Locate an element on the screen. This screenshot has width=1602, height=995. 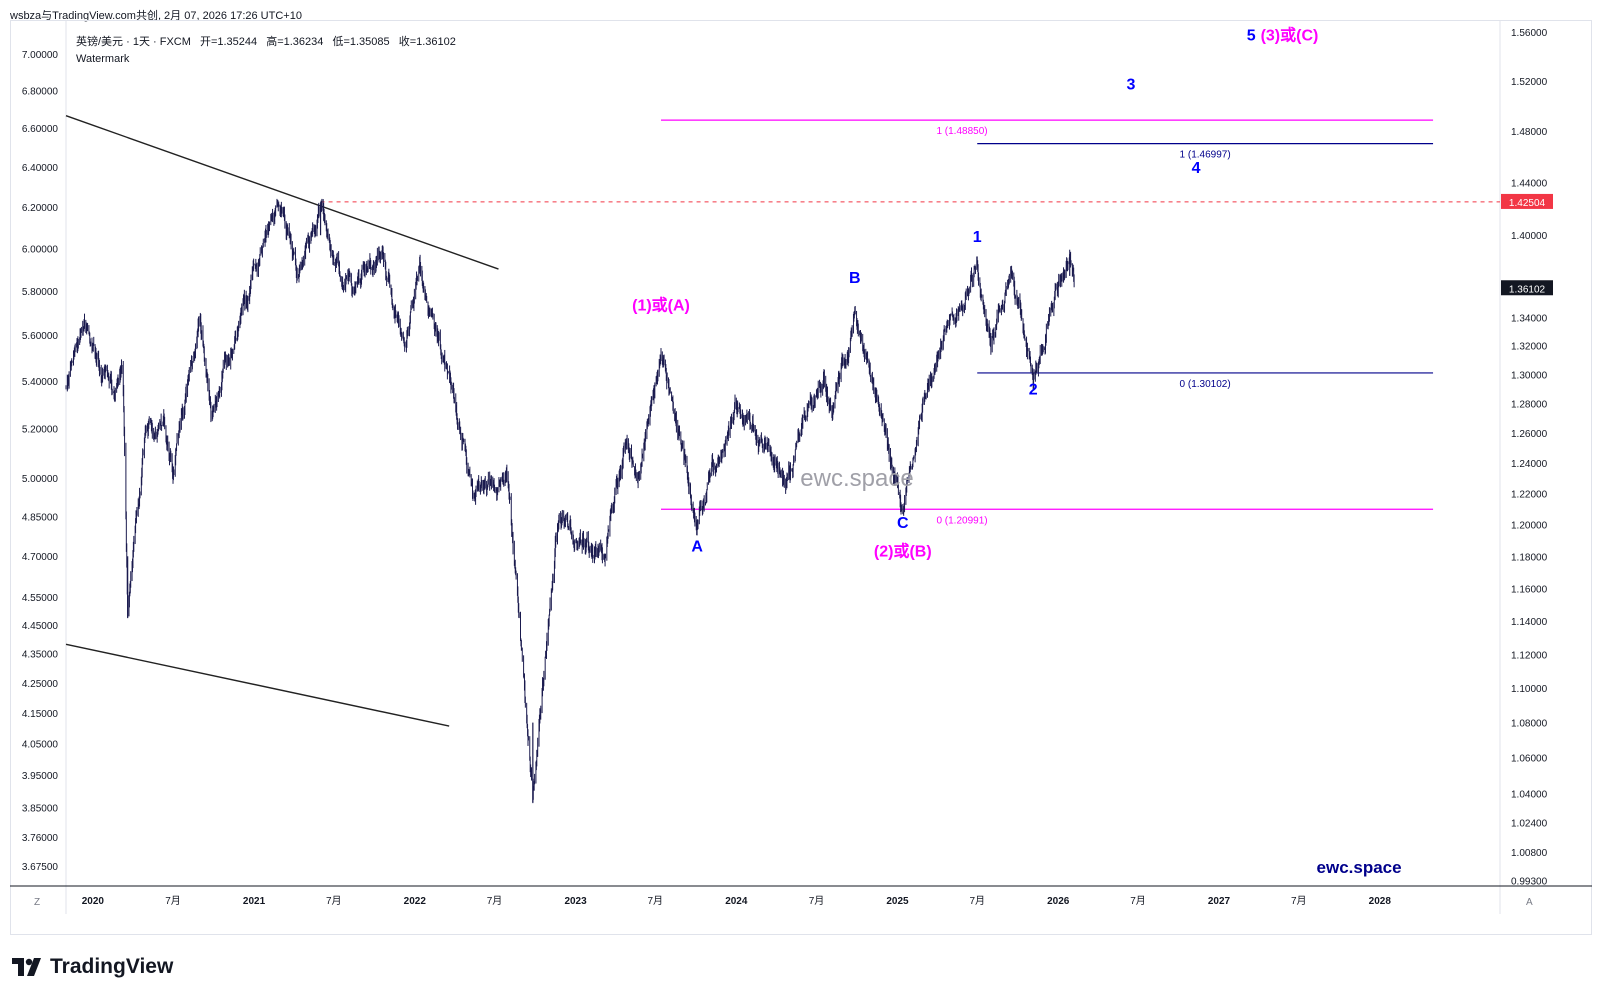
right-axis-tick: 1.26000 is located at coordinates (1529, 434).